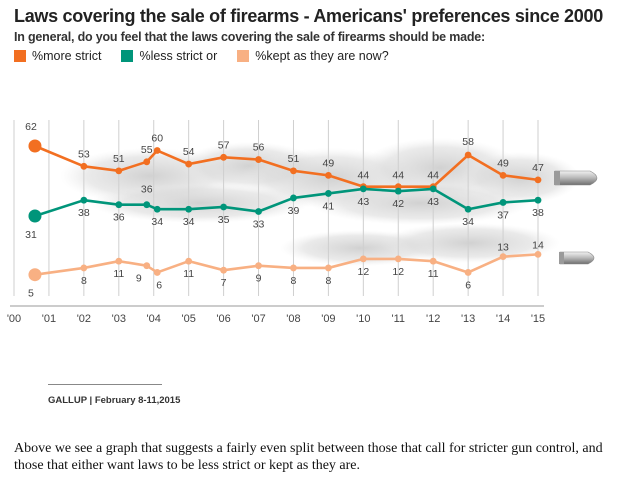  Describe the element at coordinates (188, 319) in the screenshot. I see `x-tick-label: '05` at that location.